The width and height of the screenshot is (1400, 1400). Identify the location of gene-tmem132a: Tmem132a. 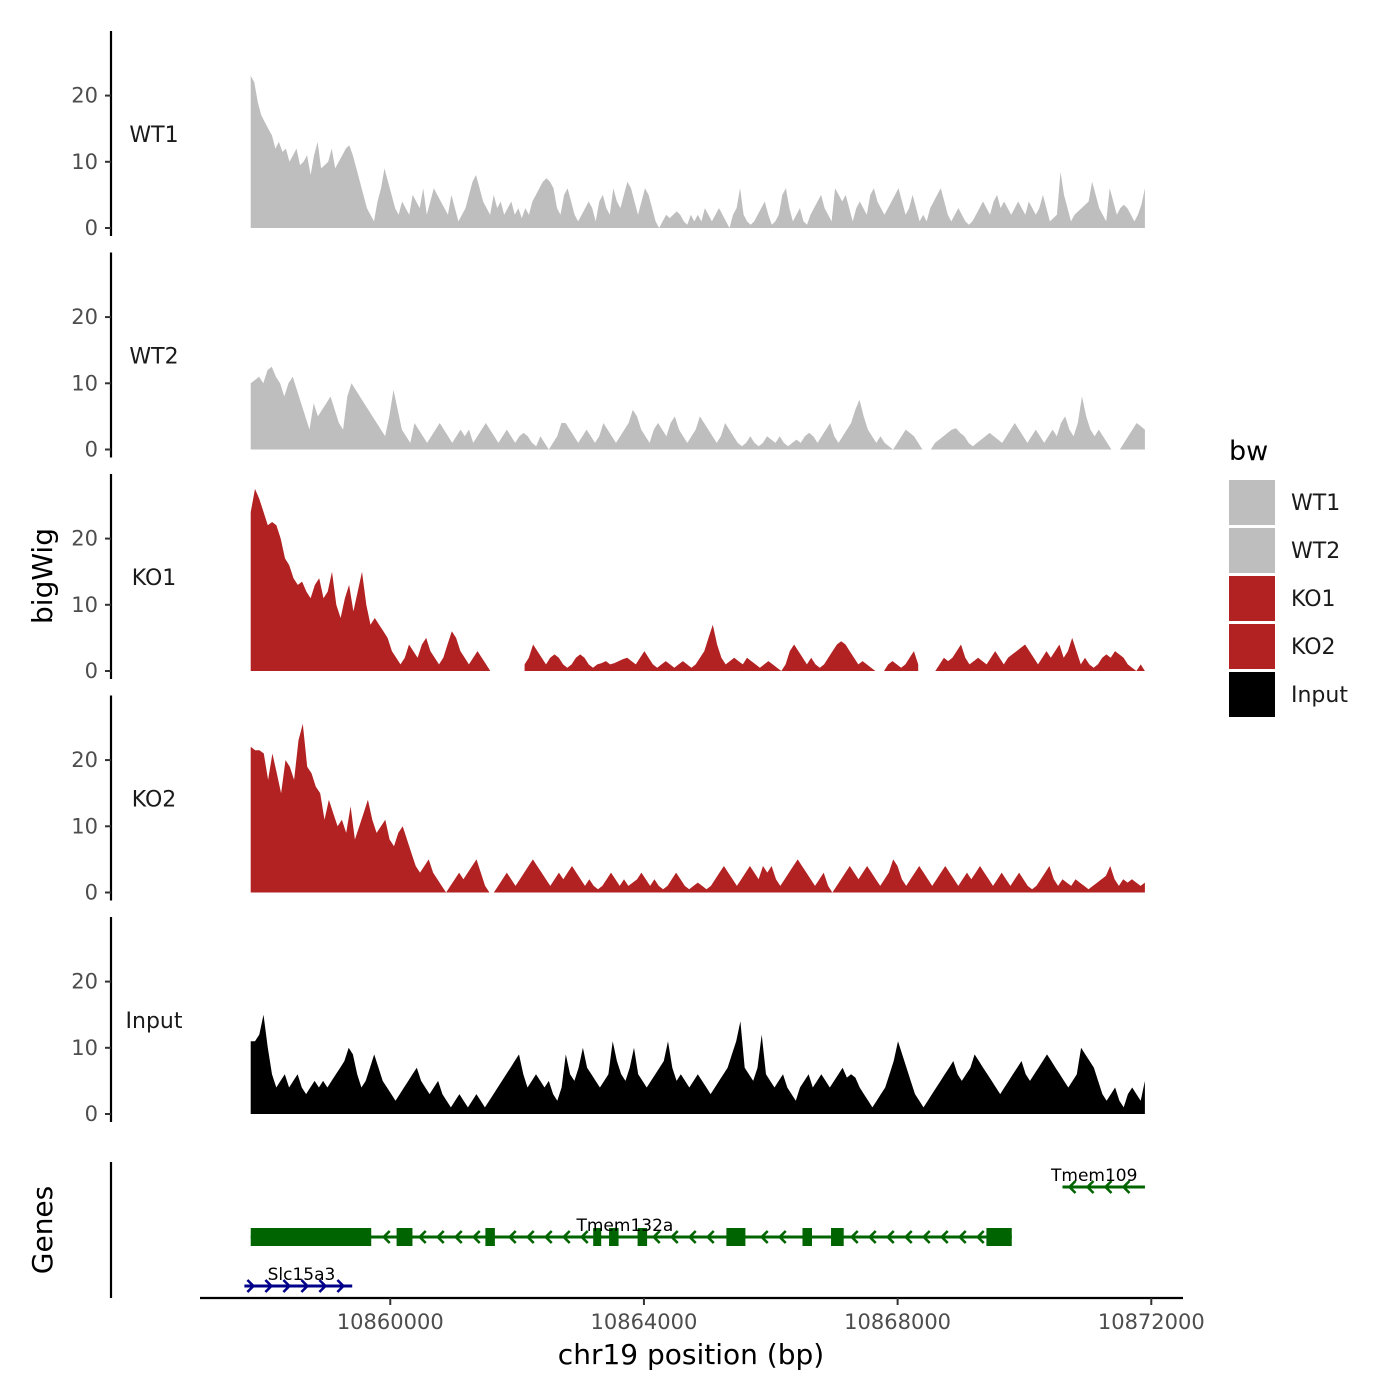
(631, 1231).